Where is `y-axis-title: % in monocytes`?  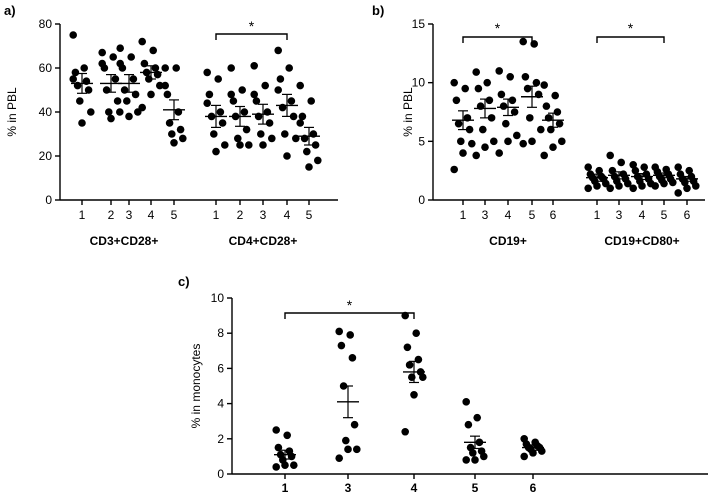
y-axis-title: % in monocytes is located at coordinates (196, 386).